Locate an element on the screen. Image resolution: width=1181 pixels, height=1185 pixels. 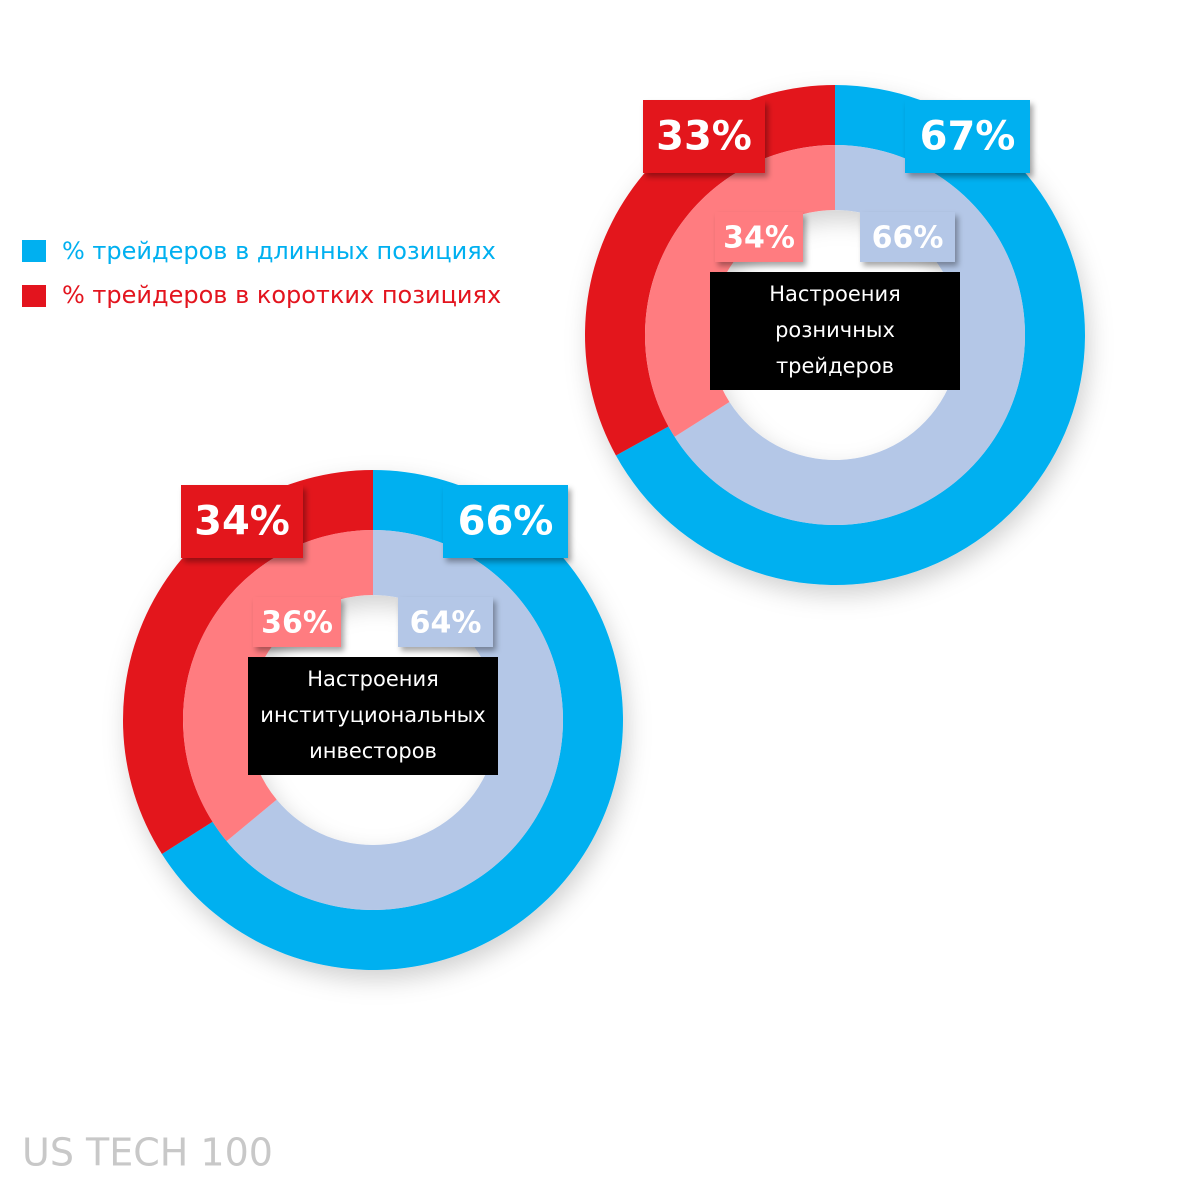
chart-title: инвесторов is located at coordinates (373, 751).